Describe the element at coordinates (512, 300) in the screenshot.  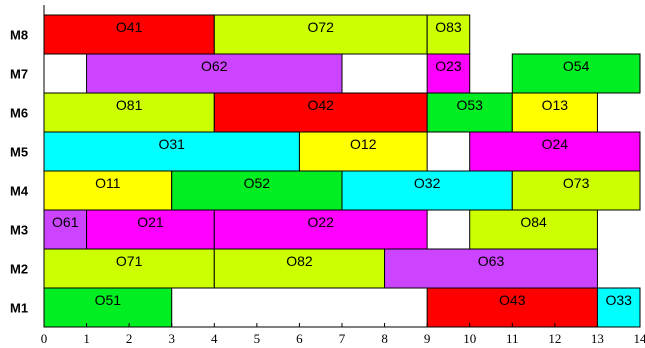
I see `task-label-o43: O43` at that location.